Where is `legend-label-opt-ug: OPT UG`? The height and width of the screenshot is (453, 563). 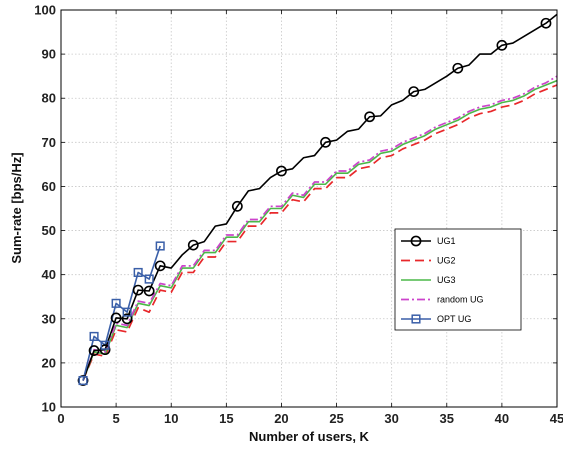
legend-label-opt-ug: OPT UG is located at coordinates (454, 319).